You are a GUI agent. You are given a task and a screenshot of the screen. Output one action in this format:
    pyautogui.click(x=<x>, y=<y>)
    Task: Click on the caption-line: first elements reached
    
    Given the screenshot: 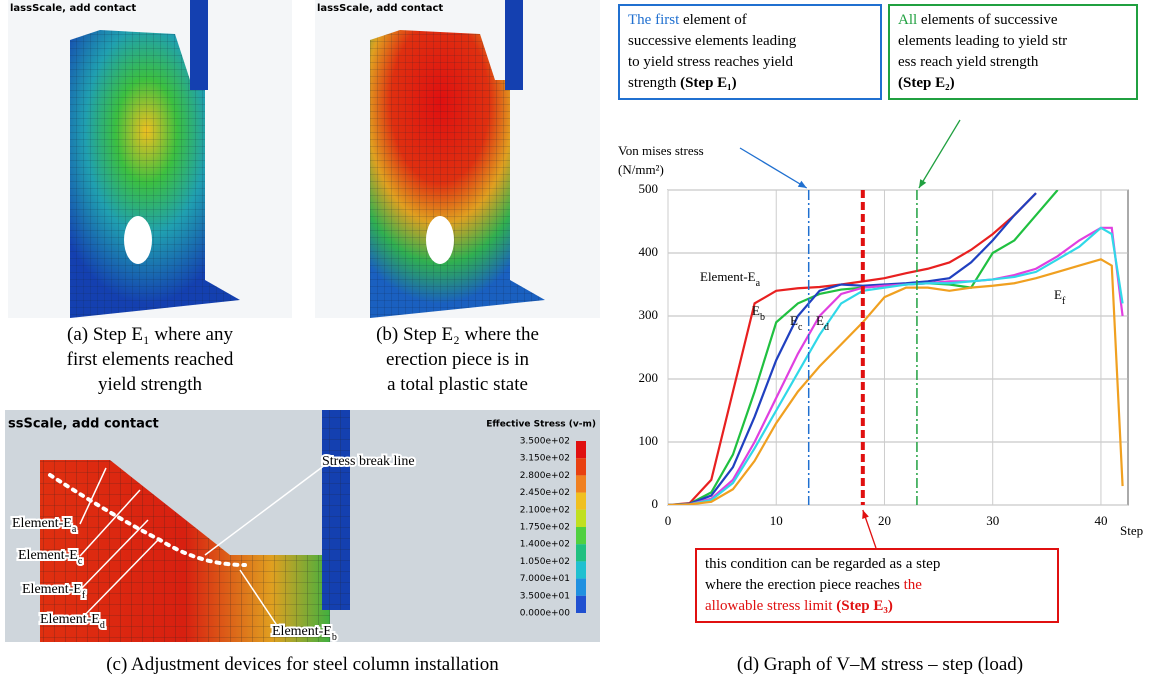 What is the action you would take?
    pyautogui.click(x=150, y=359)
    